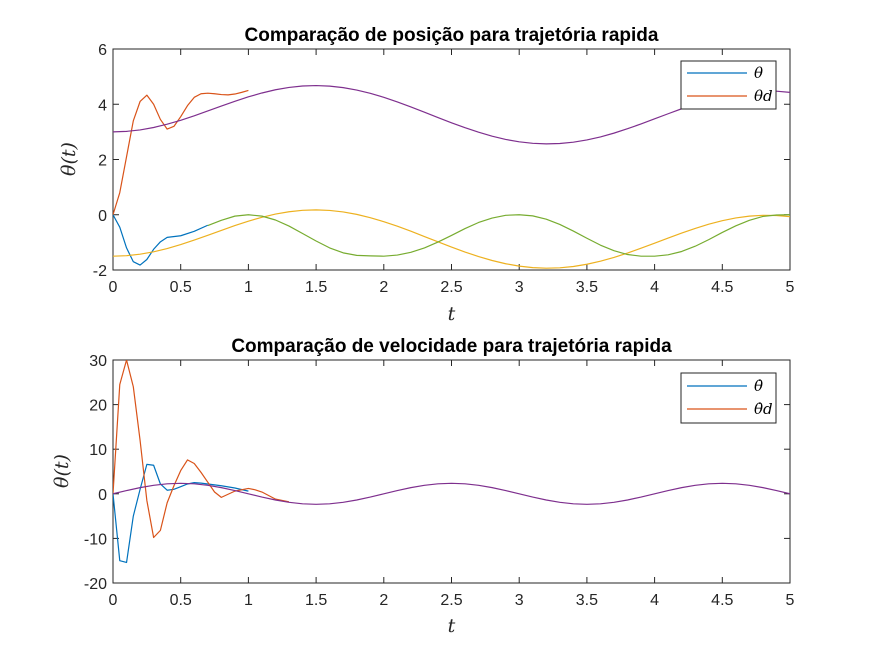 The height and width of the screenshot is (656, 875). I want to click on position-x-tick-label: 5, so click(790, 287).